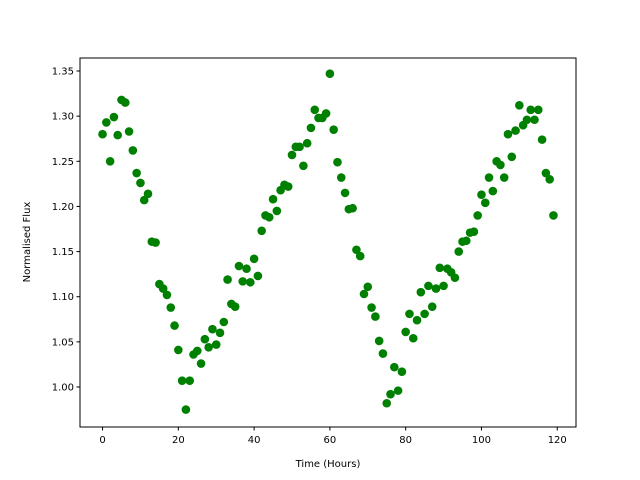  What do you see at coordinates (330, 440) in the screenshot?
I see `x-tick-label: 60` at bounding box center [330, 440].